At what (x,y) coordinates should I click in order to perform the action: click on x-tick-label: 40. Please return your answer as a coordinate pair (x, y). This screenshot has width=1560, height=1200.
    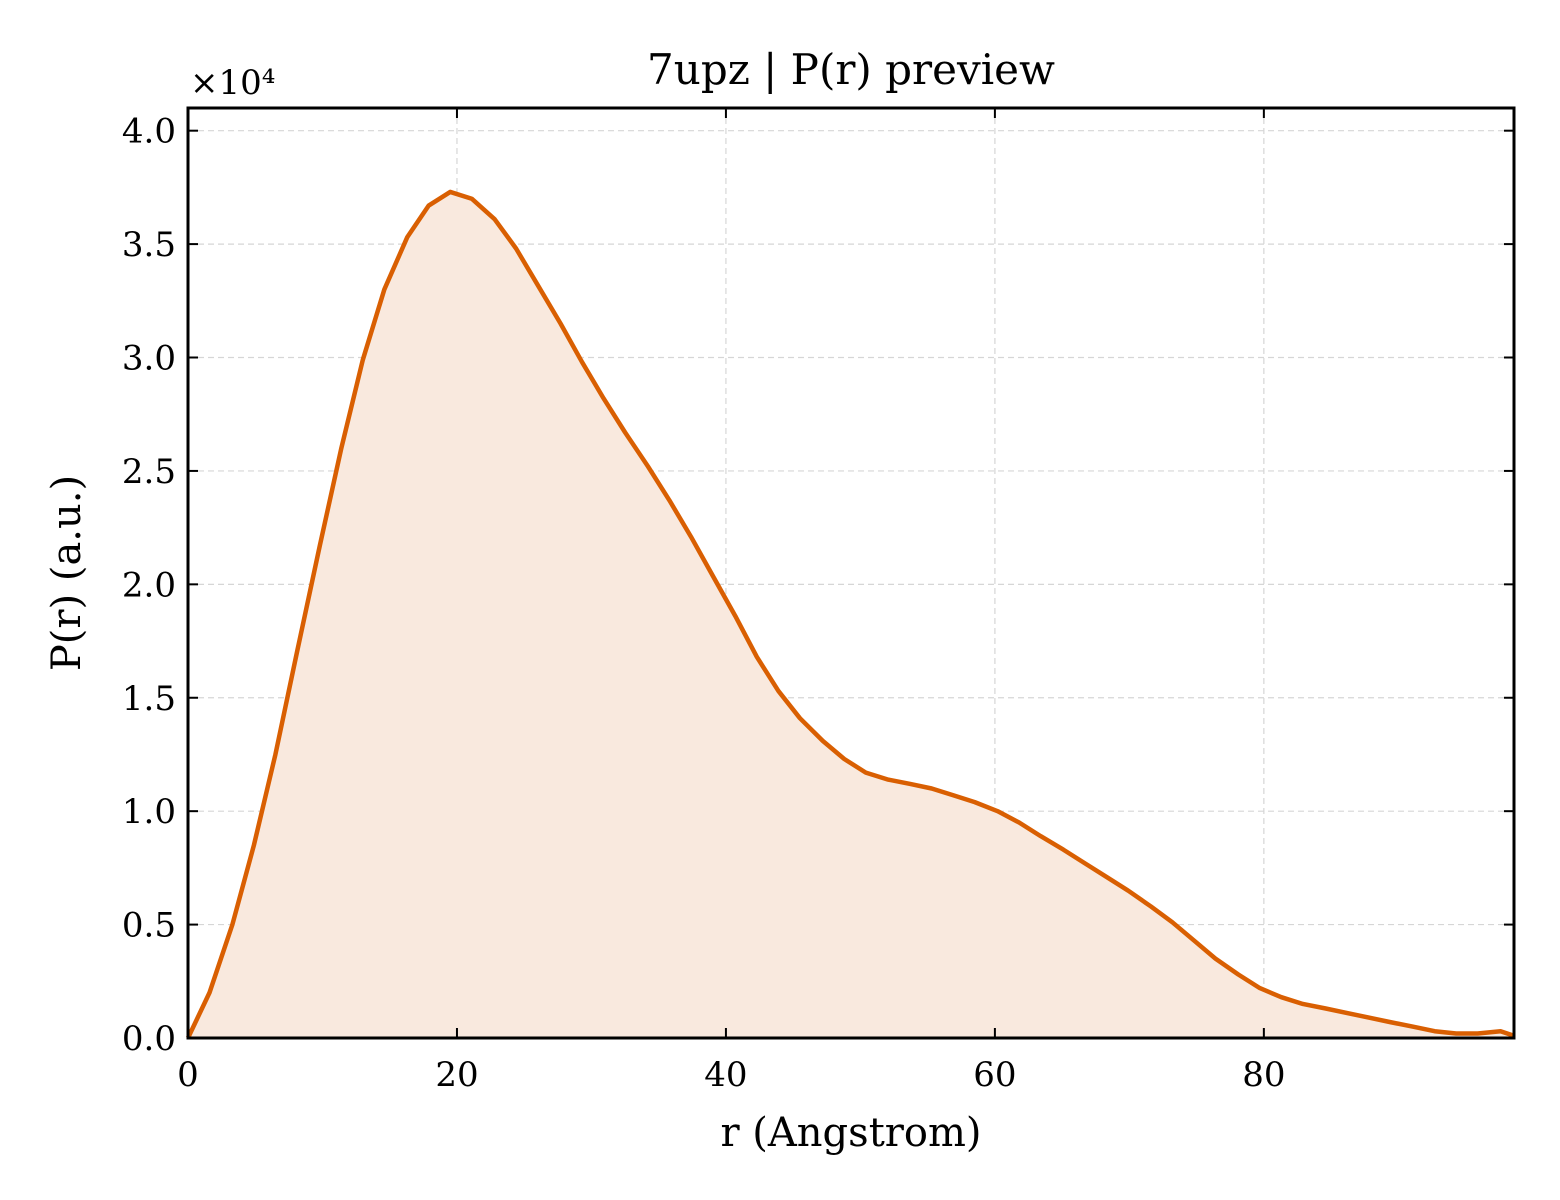
    Looking at the image, I should click on (725, 1075).